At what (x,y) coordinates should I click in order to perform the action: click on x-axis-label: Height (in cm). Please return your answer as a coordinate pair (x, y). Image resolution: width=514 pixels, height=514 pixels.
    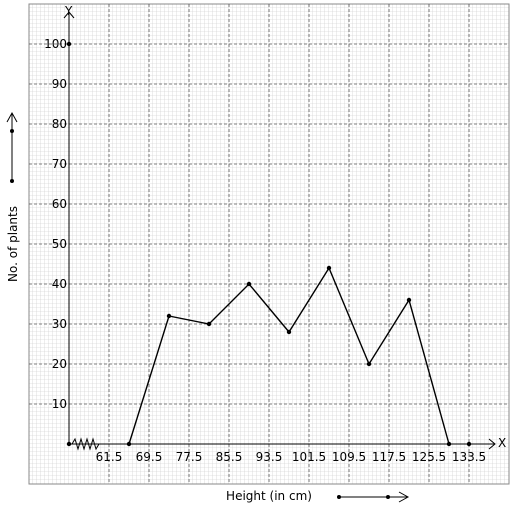
    Looking at the image, I should click on (269, 496).